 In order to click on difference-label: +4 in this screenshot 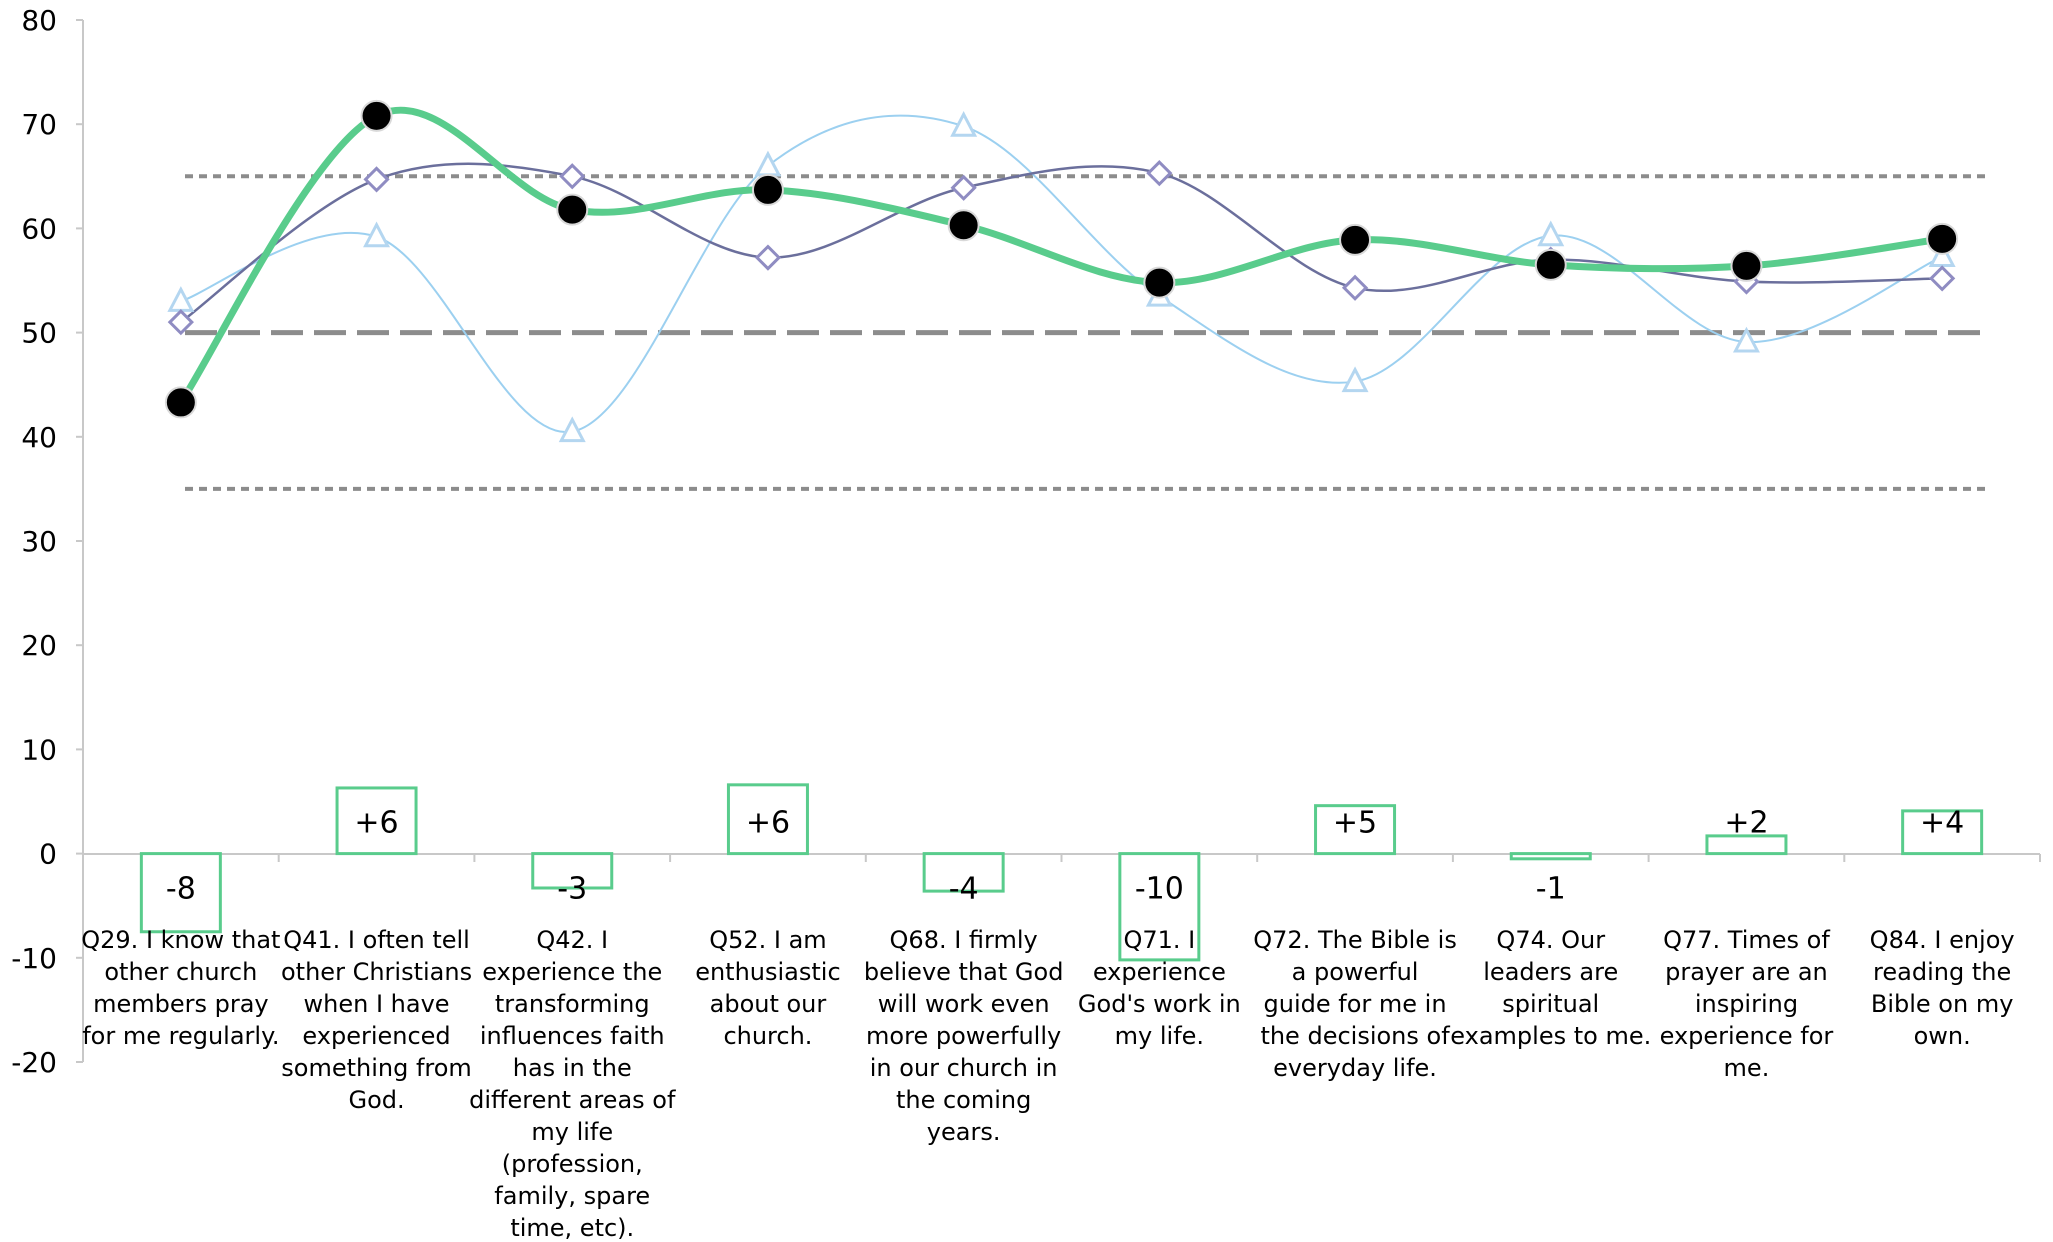, I will do `click(1942, 823)`.